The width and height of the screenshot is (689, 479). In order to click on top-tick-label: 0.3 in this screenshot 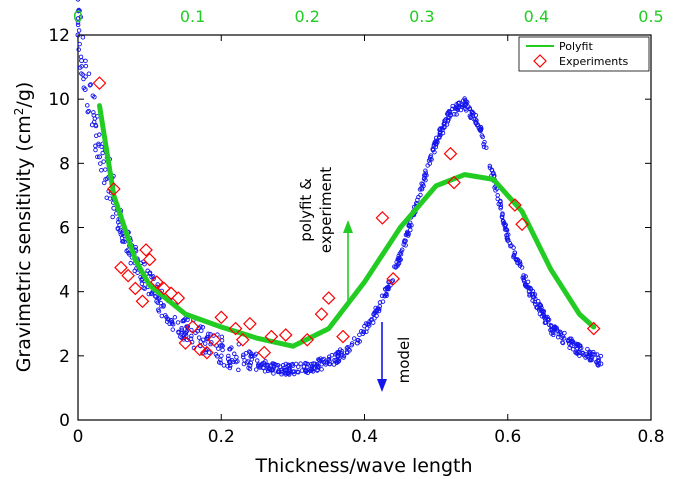, I will do `click(421, 16)`.